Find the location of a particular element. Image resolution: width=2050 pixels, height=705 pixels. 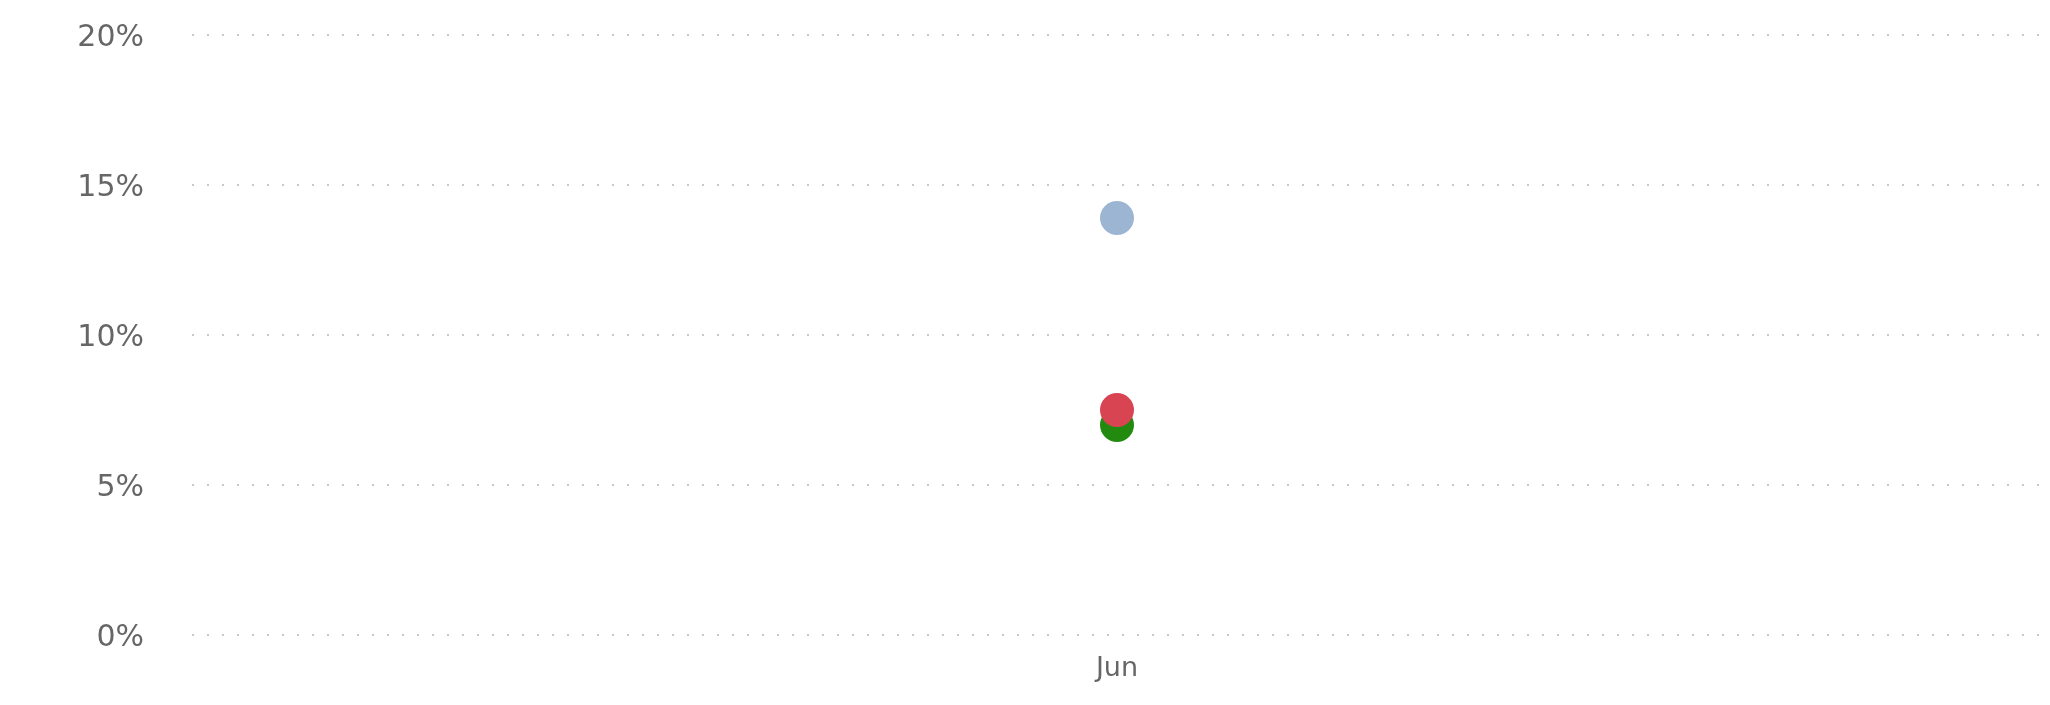

y-tick-label: 20% is located at coordinates (110, 35).